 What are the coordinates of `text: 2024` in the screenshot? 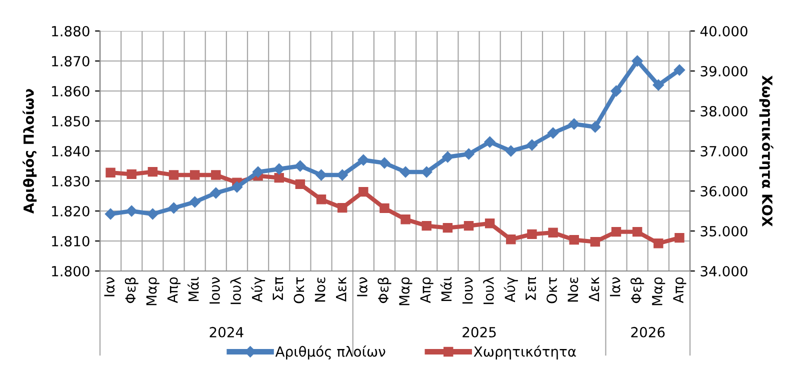 It's located at (227, 332).